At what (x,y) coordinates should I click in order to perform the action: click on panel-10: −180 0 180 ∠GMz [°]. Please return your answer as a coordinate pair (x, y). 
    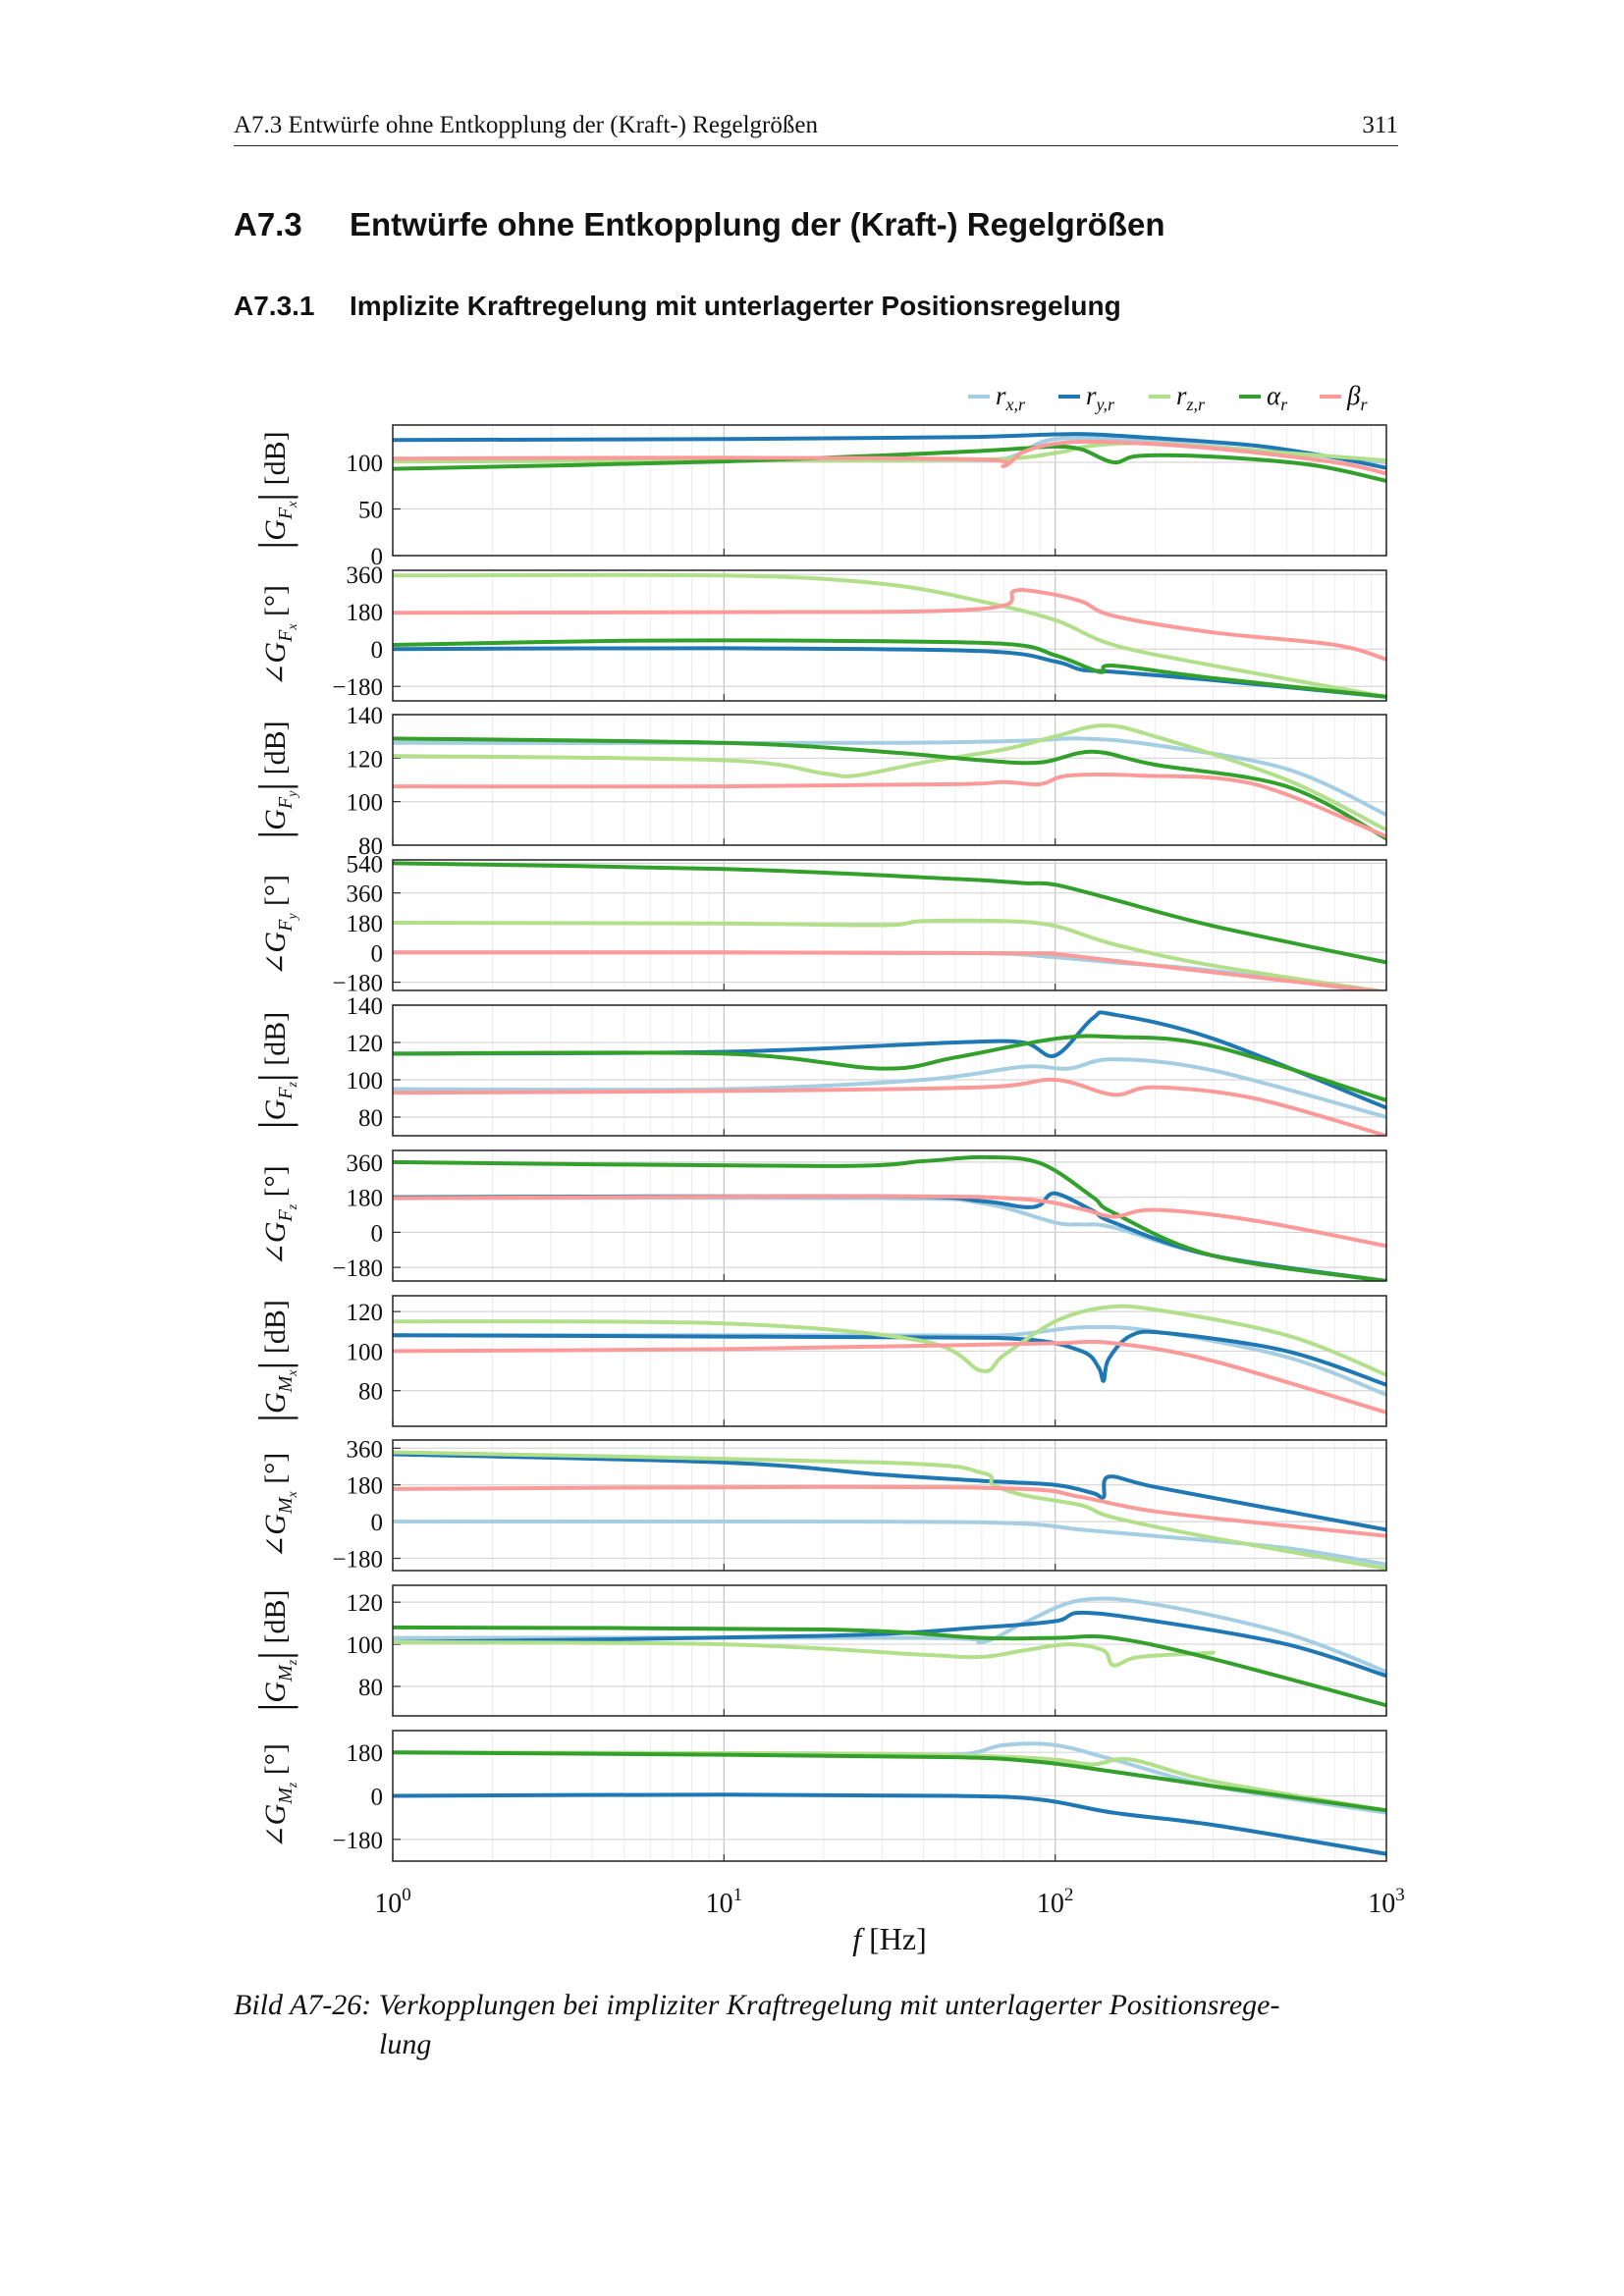
    Looking at the image, I should click on (823, 1796).